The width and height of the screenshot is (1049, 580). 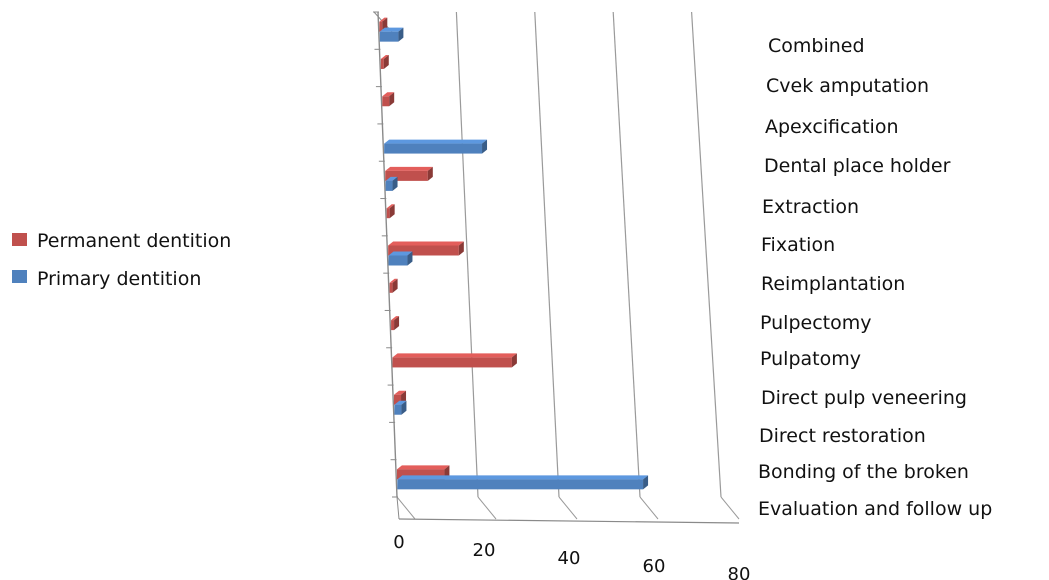 I want to click on y-axis-line, so click(x=387, y=254).